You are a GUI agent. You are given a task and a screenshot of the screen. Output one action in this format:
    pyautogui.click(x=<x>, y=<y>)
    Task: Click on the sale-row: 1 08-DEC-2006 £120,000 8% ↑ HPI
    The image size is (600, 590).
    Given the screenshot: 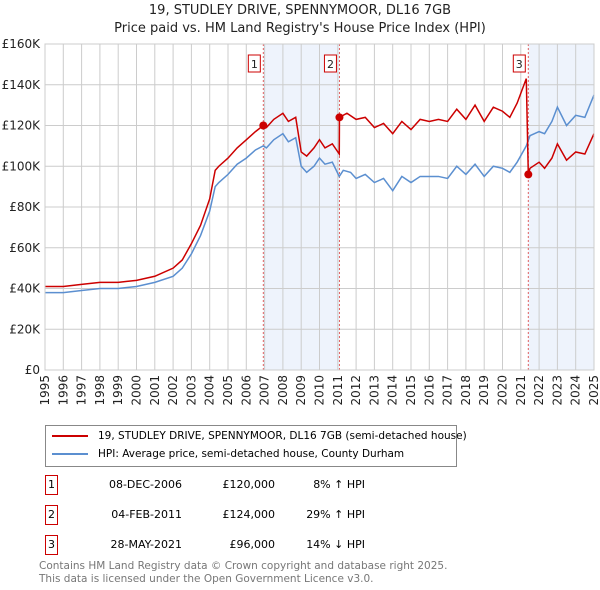 What is the action you would take?
    pyautogui.click(x=255, y=485)
    